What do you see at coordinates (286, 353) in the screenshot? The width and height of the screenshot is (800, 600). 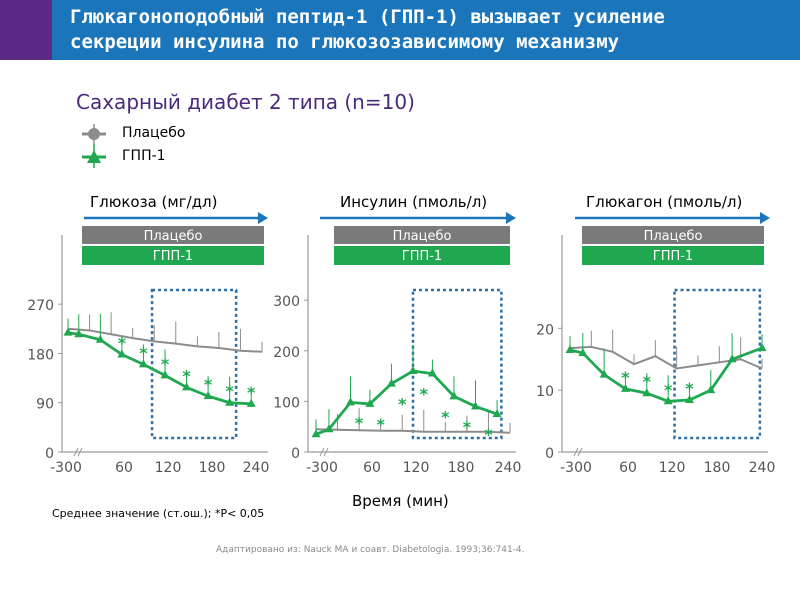 I see `y-tick-label: 200` at bounding box center [286, 353].